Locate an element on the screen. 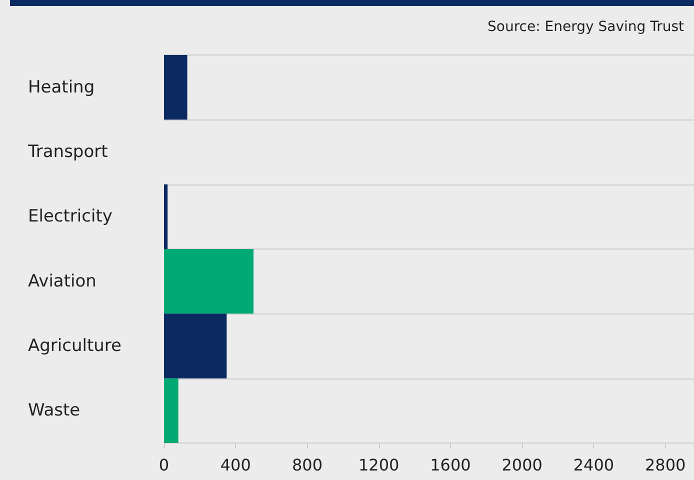 The width and height of the screenshot is (694, 480). y-tick-label: Electricity is located at coordinates (70, 216).